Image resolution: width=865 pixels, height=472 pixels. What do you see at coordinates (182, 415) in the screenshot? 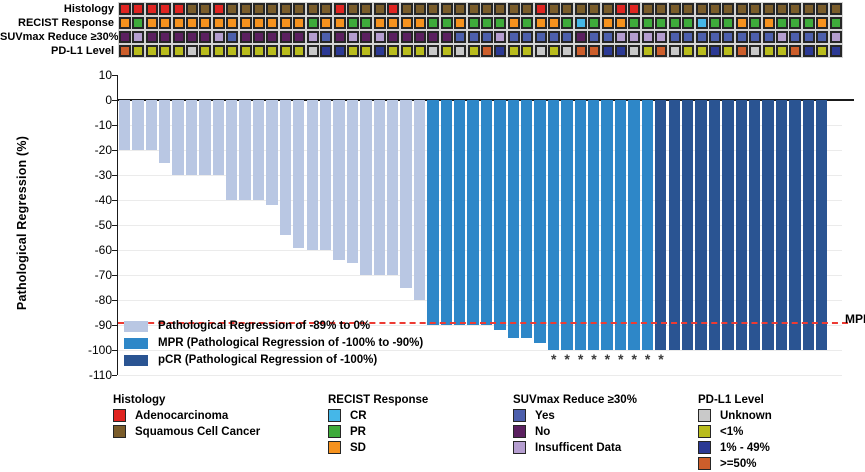
I see `legend-item-label: Adenocarcinoma` at bounding box center [182, 415].